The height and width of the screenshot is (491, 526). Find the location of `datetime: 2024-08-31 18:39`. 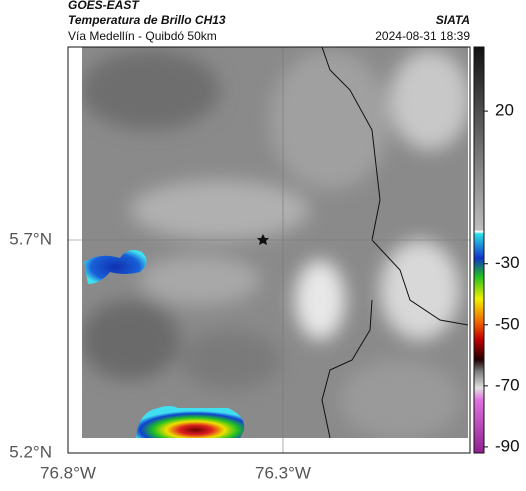

datetime: 2024-08-31 18:39 is located at coordinates (422, 36).